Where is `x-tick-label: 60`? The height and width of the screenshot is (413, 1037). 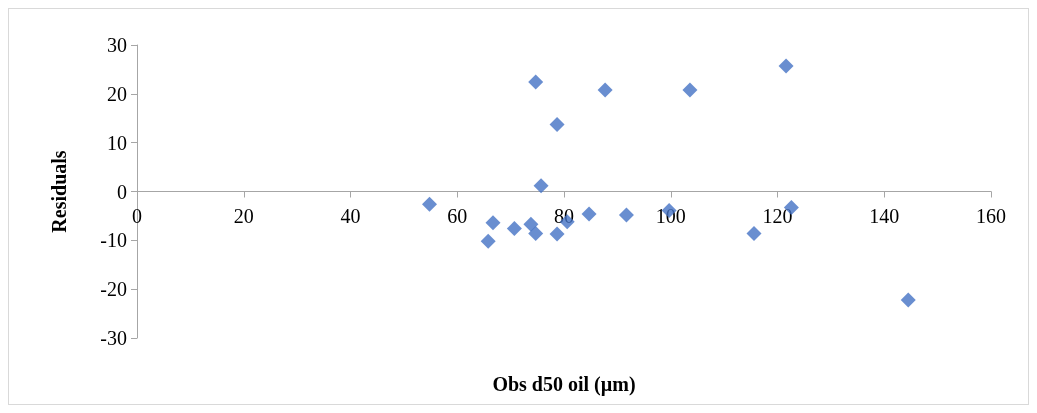 x-tick-label: 60 is located at coordinates (457, 215).